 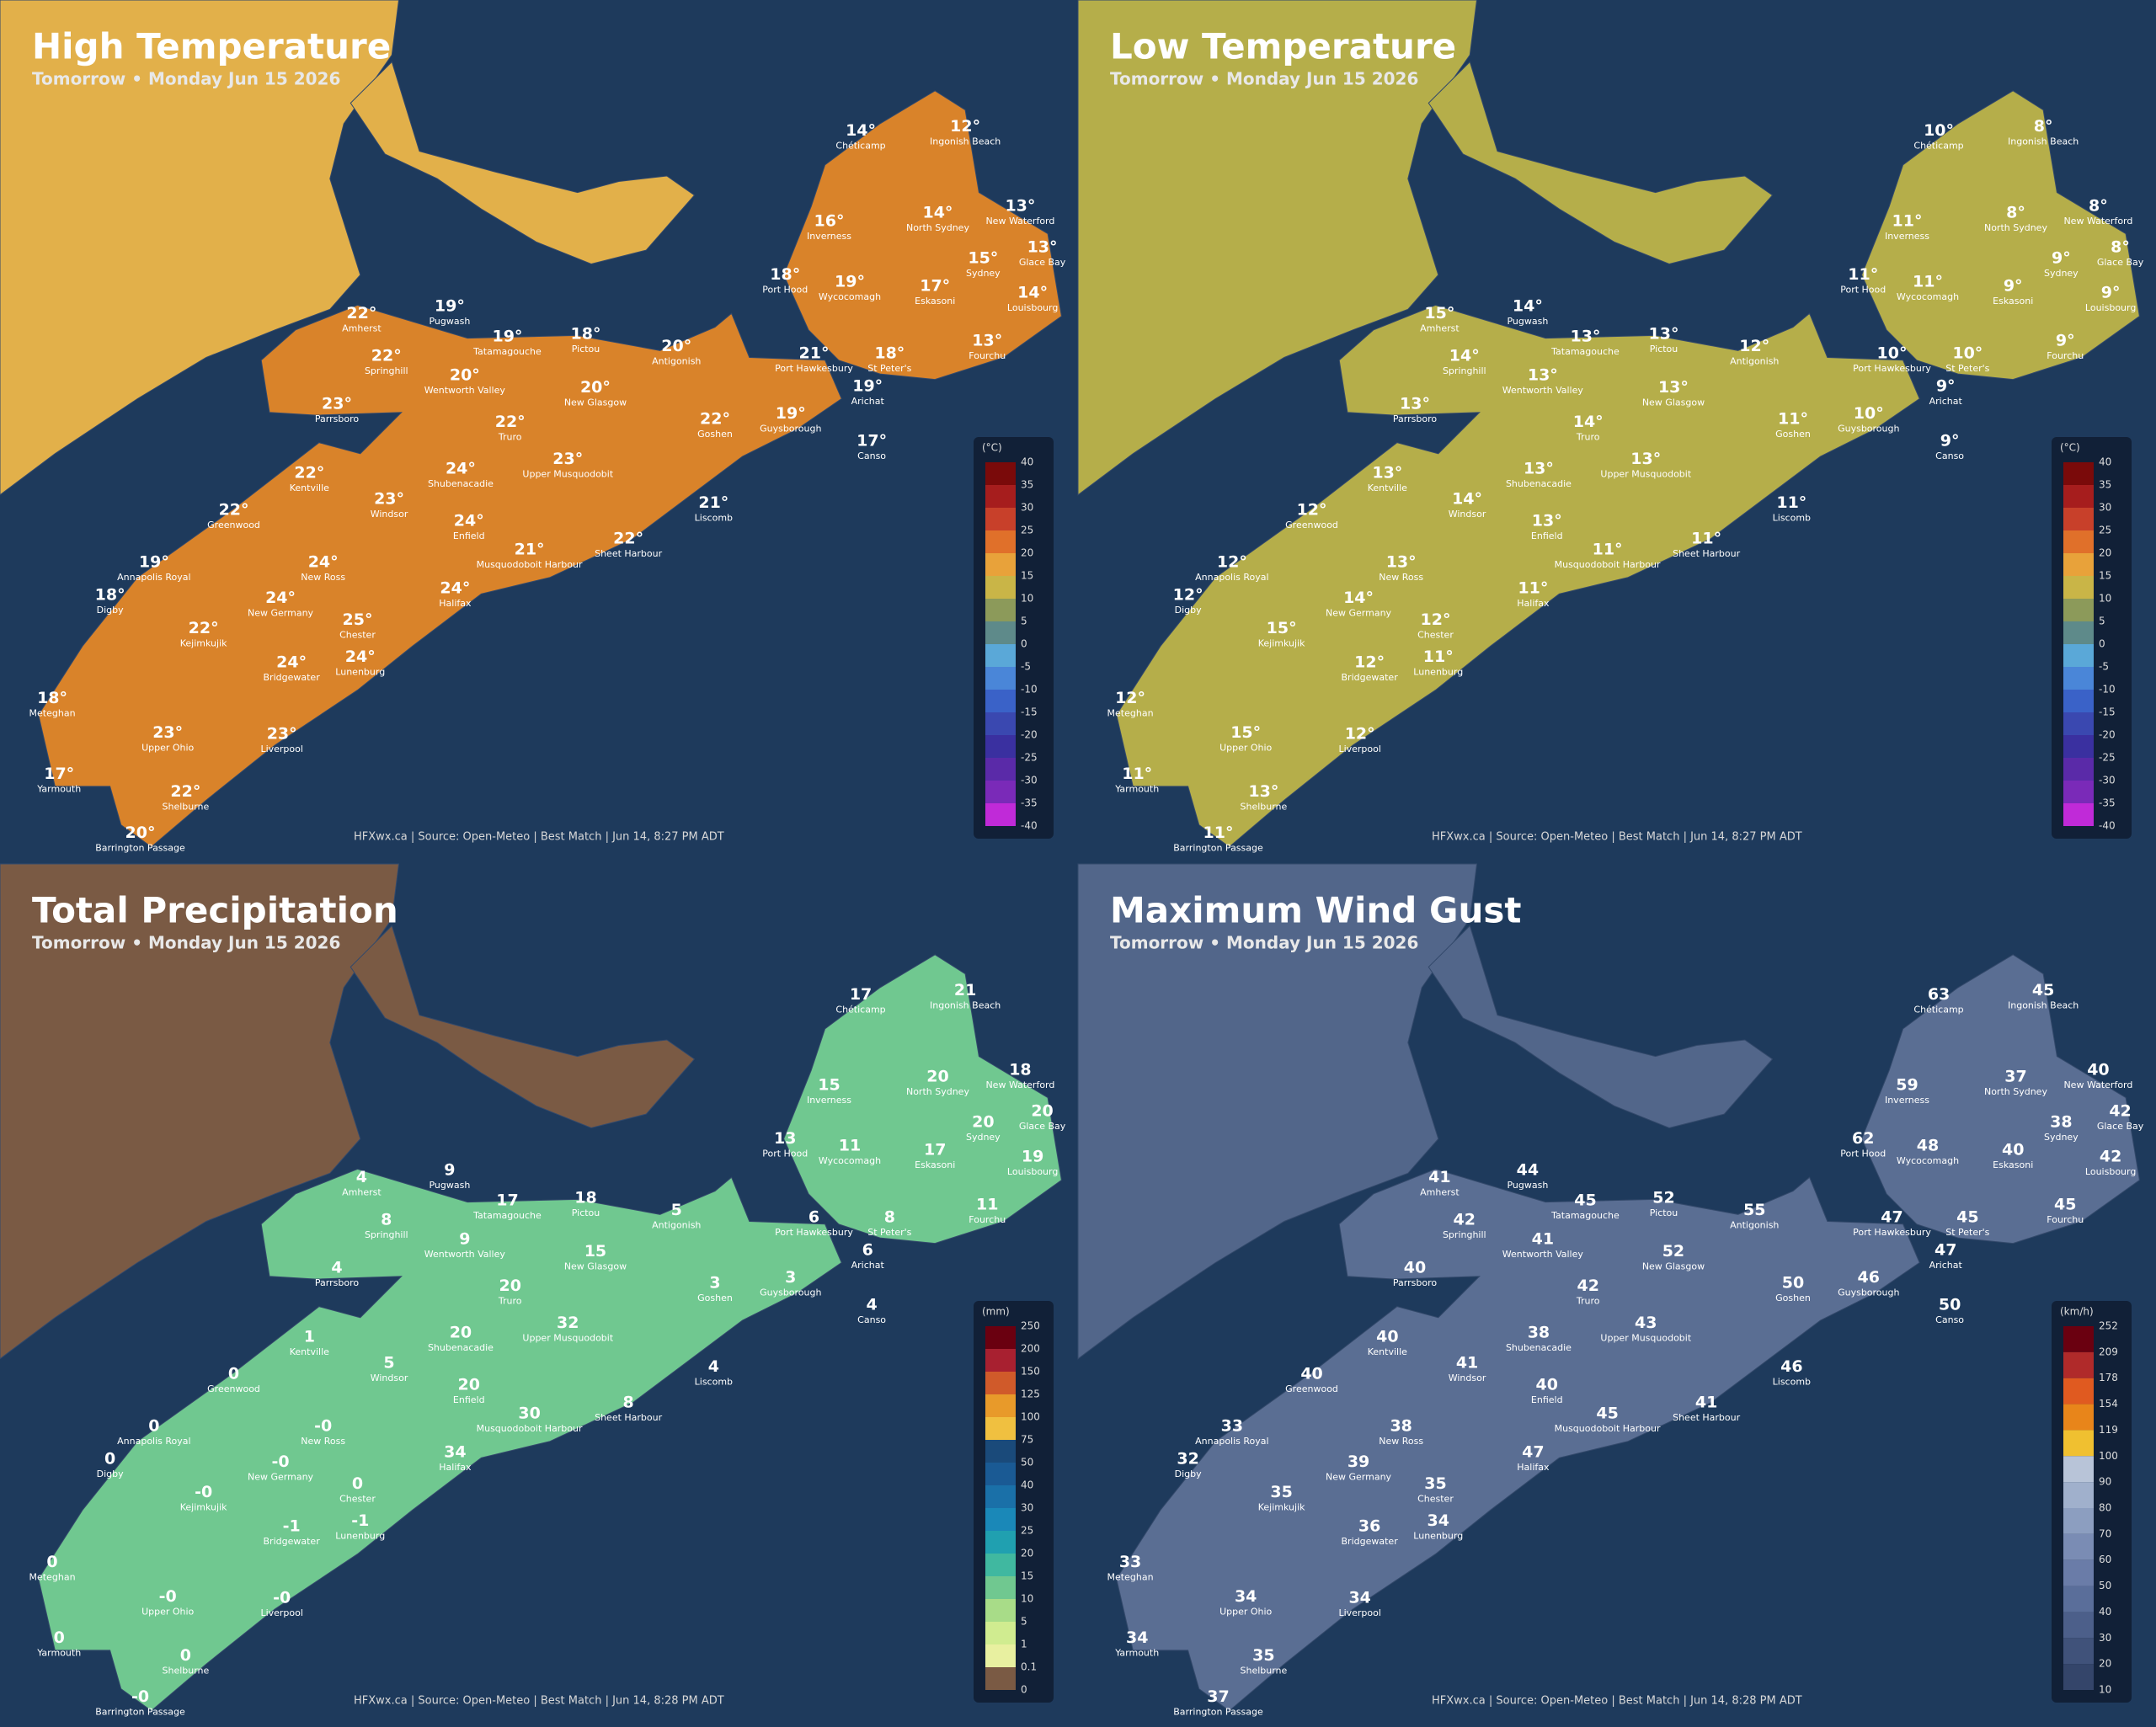 I want to click on place-name: Parrsboro, so click(x=337, y=1283).